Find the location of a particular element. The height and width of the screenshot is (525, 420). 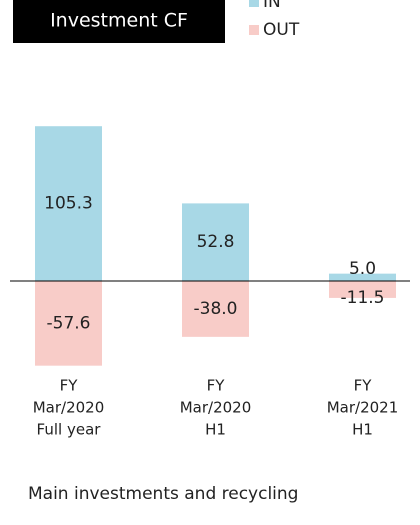

x-tick-label: Full year is located at coordinates (69, 430).